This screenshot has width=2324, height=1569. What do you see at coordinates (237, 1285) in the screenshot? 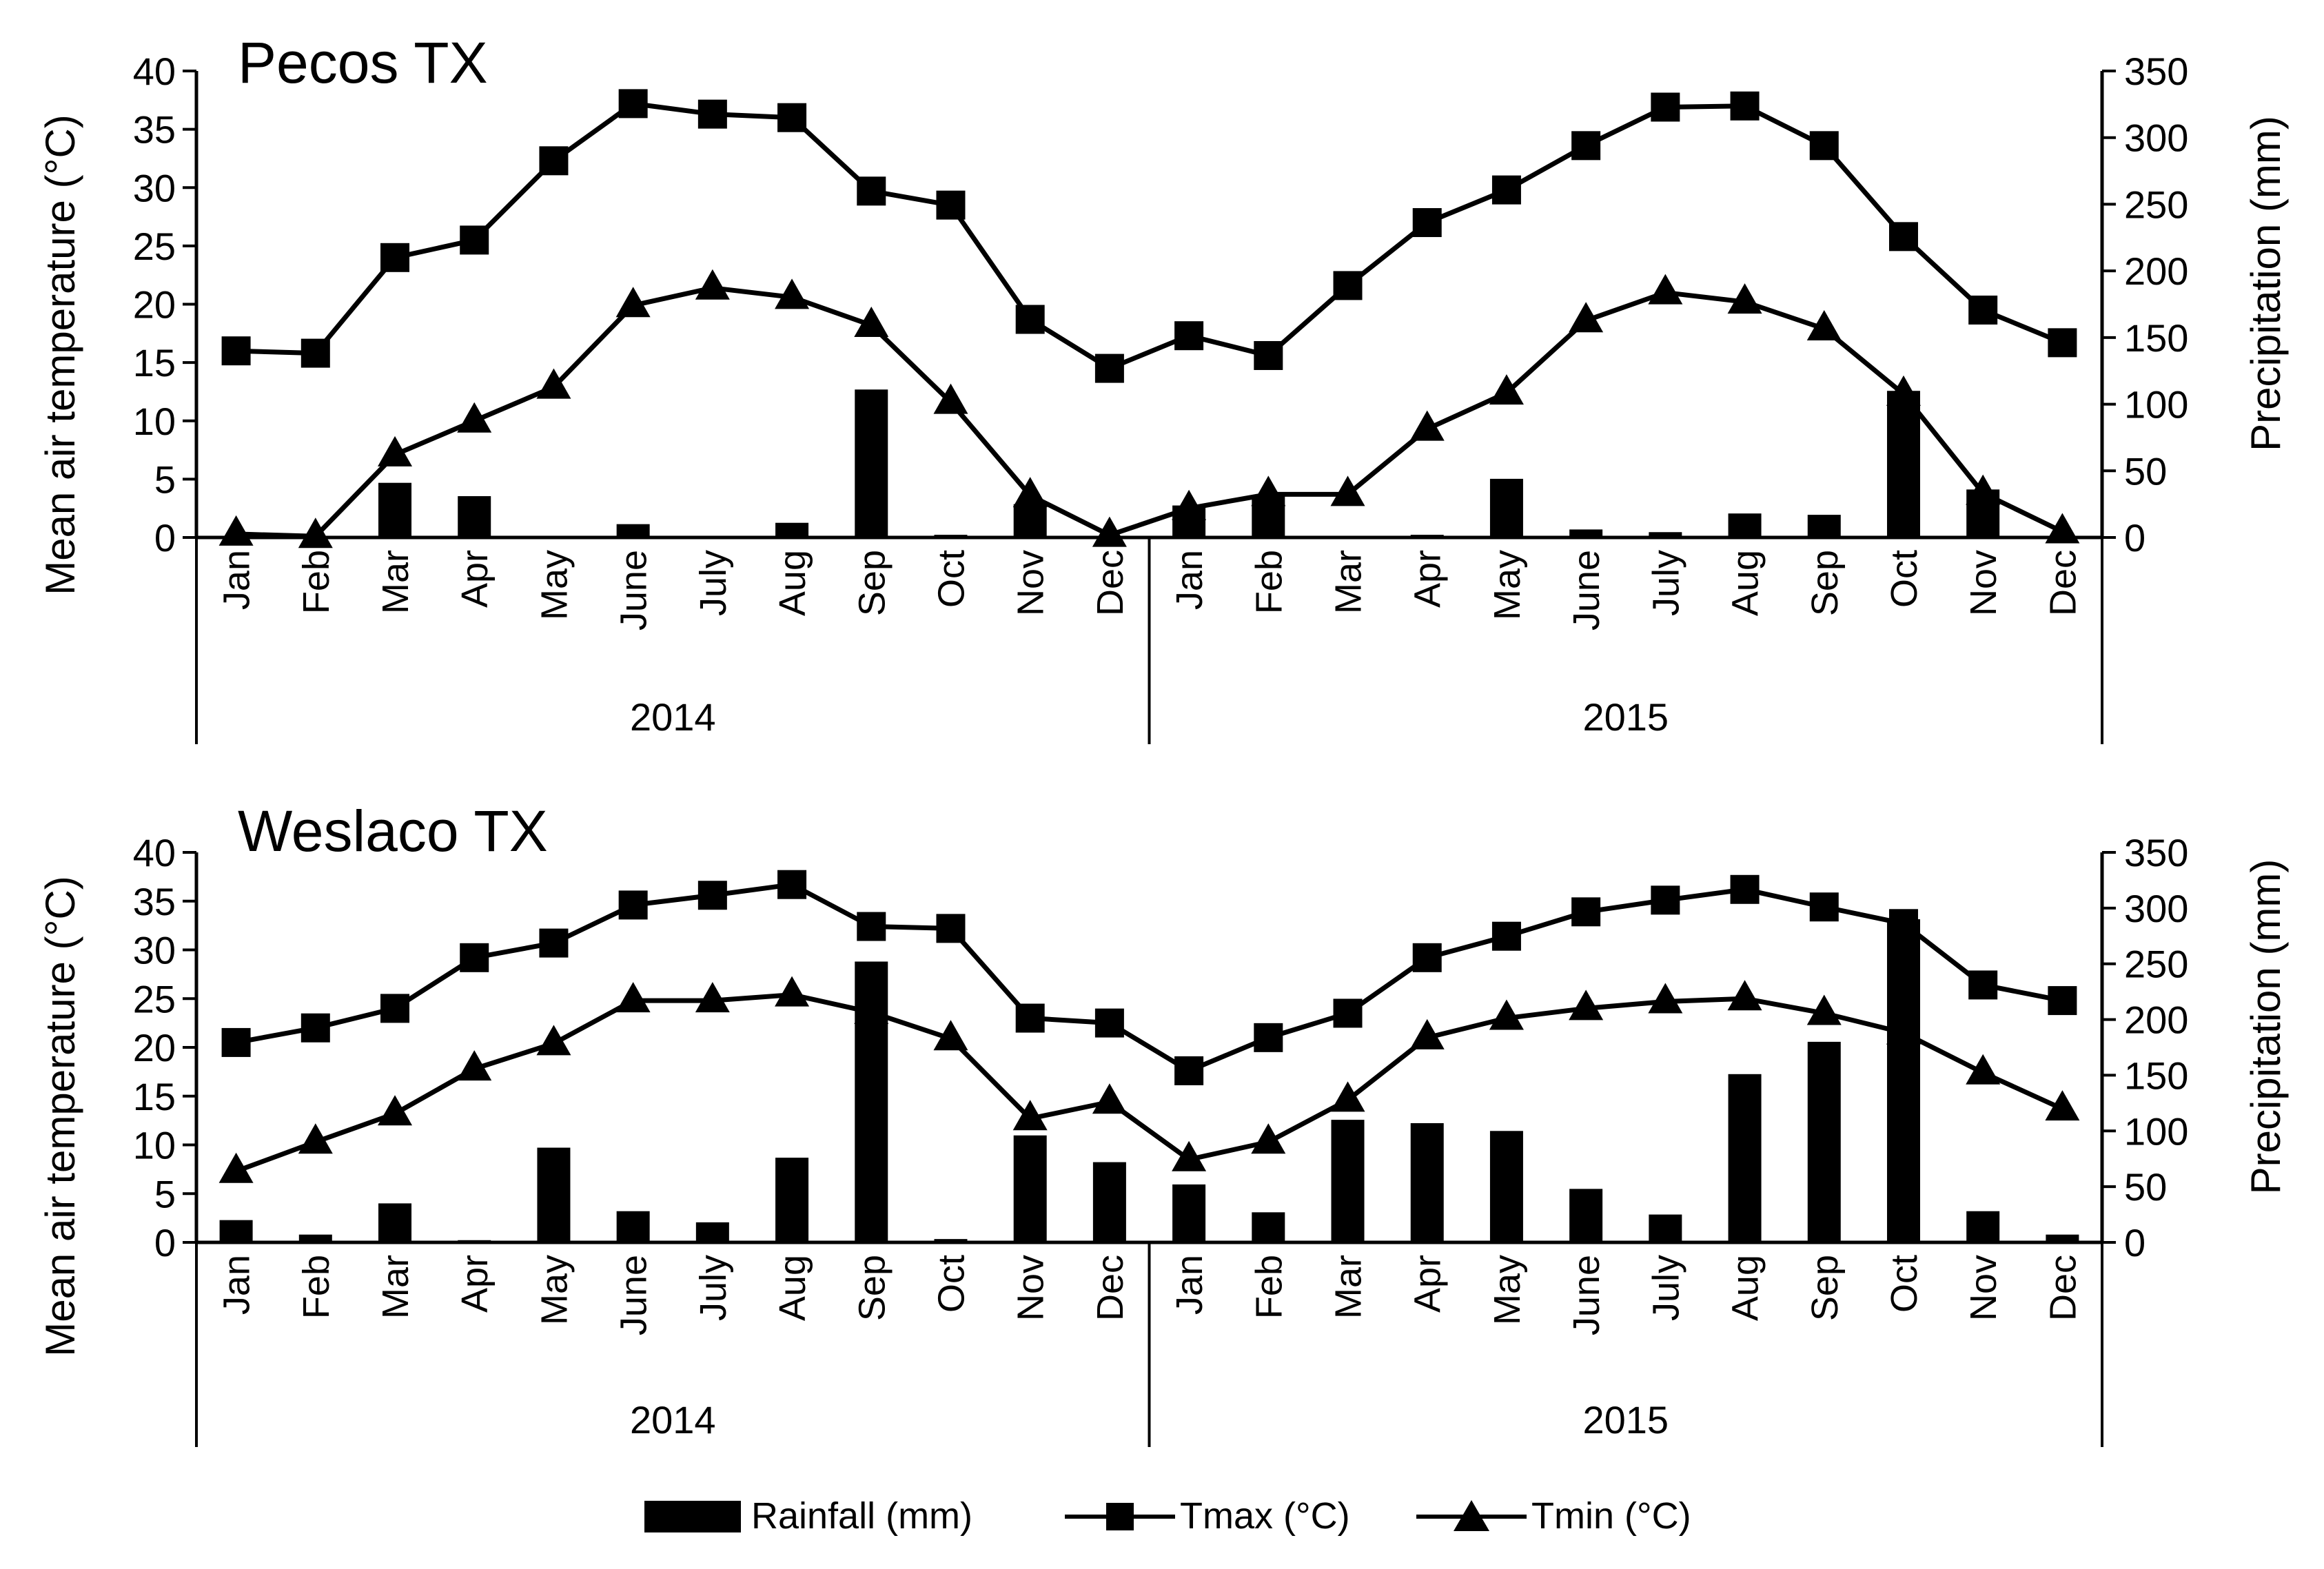
I see `month-label: Jan` at bounding box center [237, 1285].